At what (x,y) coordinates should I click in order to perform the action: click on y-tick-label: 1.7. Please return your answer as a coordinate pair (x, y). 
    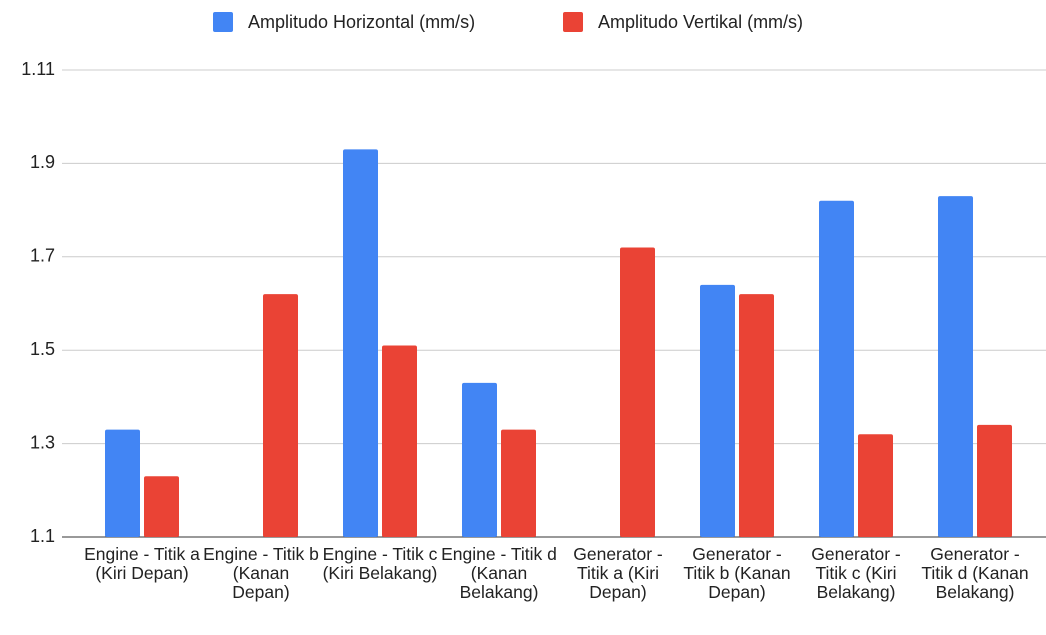
    Looking at the image, I should click on (42, 256).